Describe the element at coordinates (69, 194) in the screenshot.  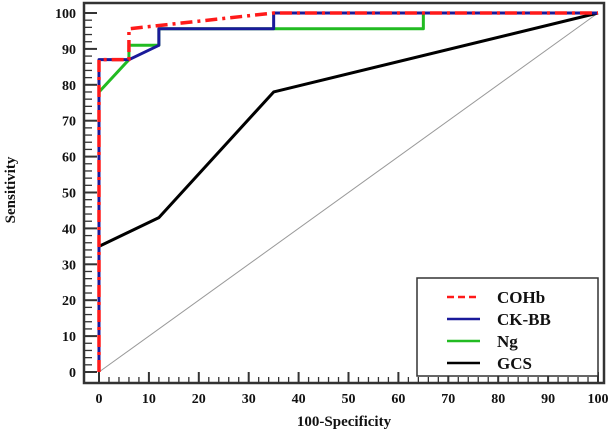
I see `y-tick-label: 50` at that location.